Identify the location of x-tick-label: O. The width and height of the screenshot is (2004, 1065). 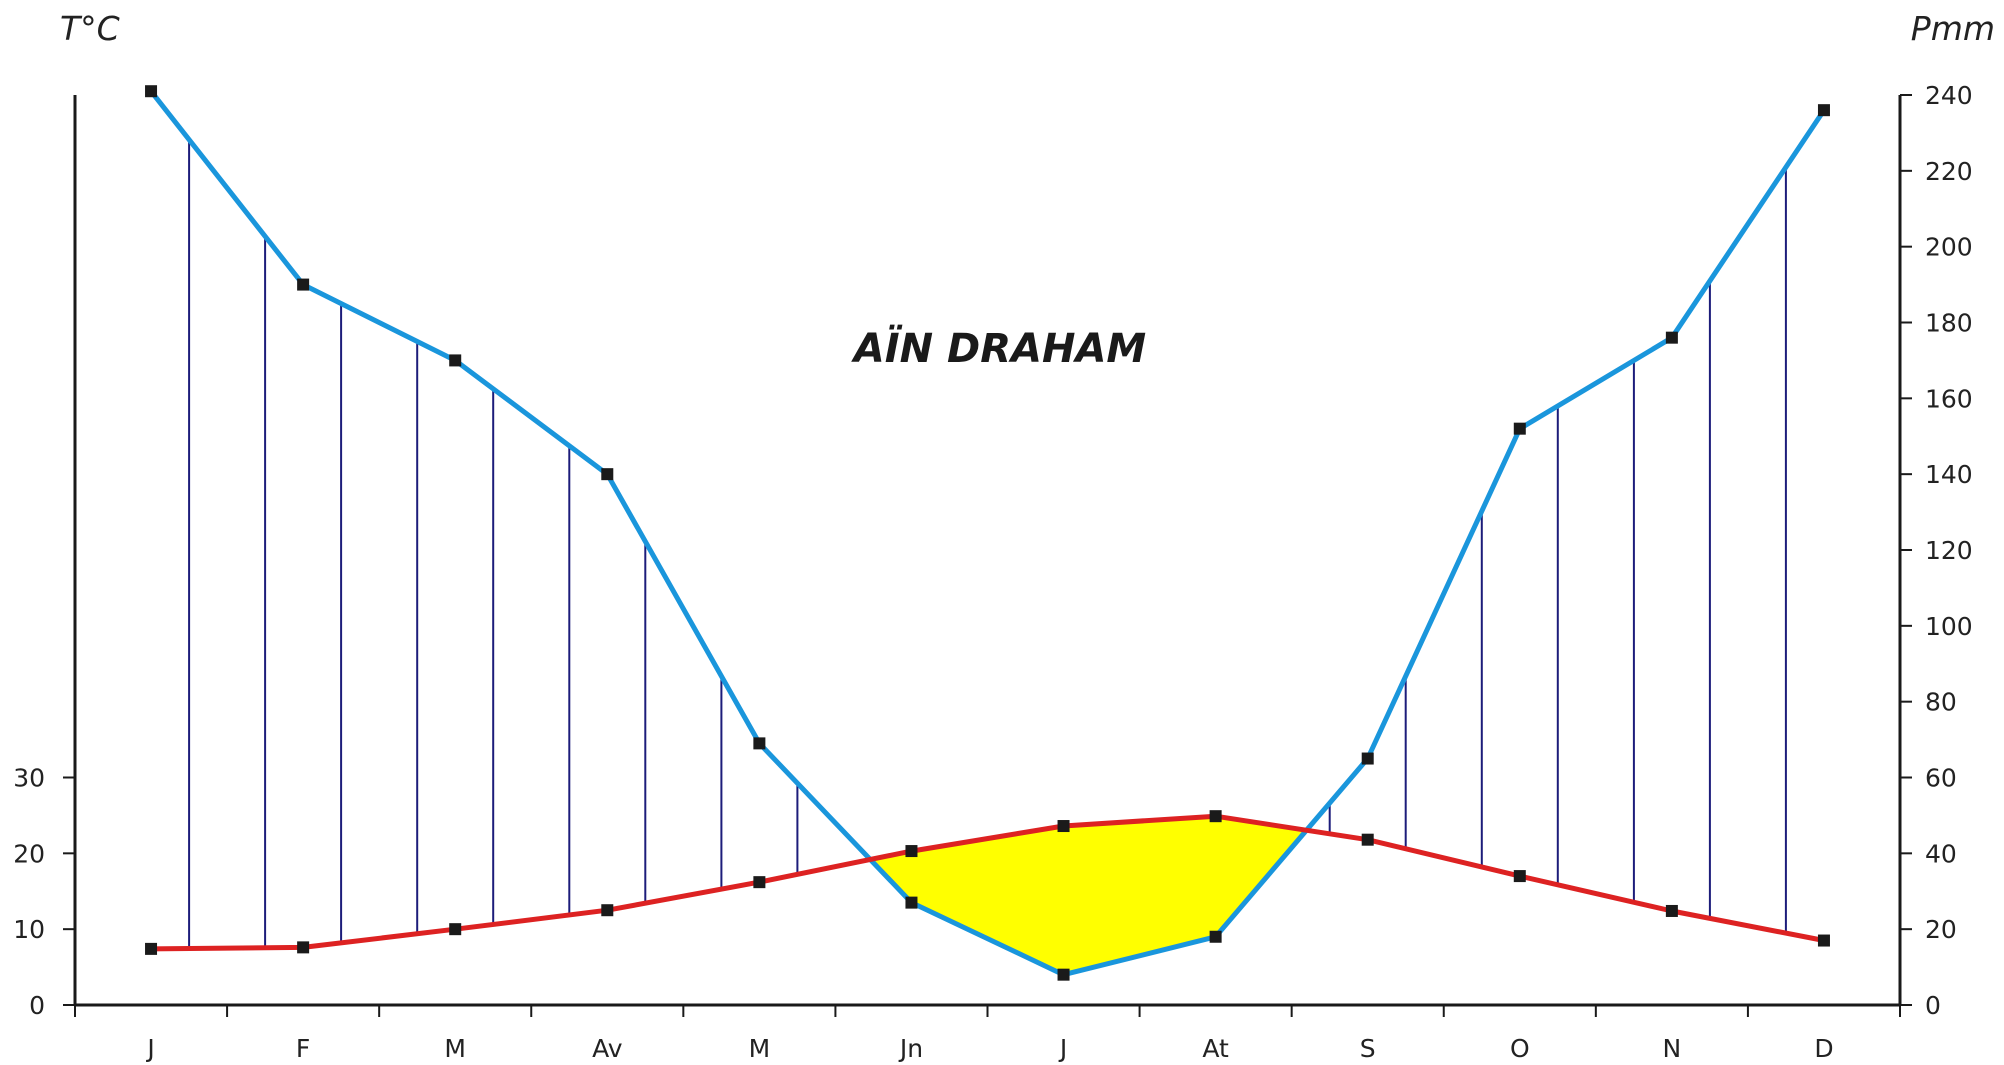
(1520, 1048).